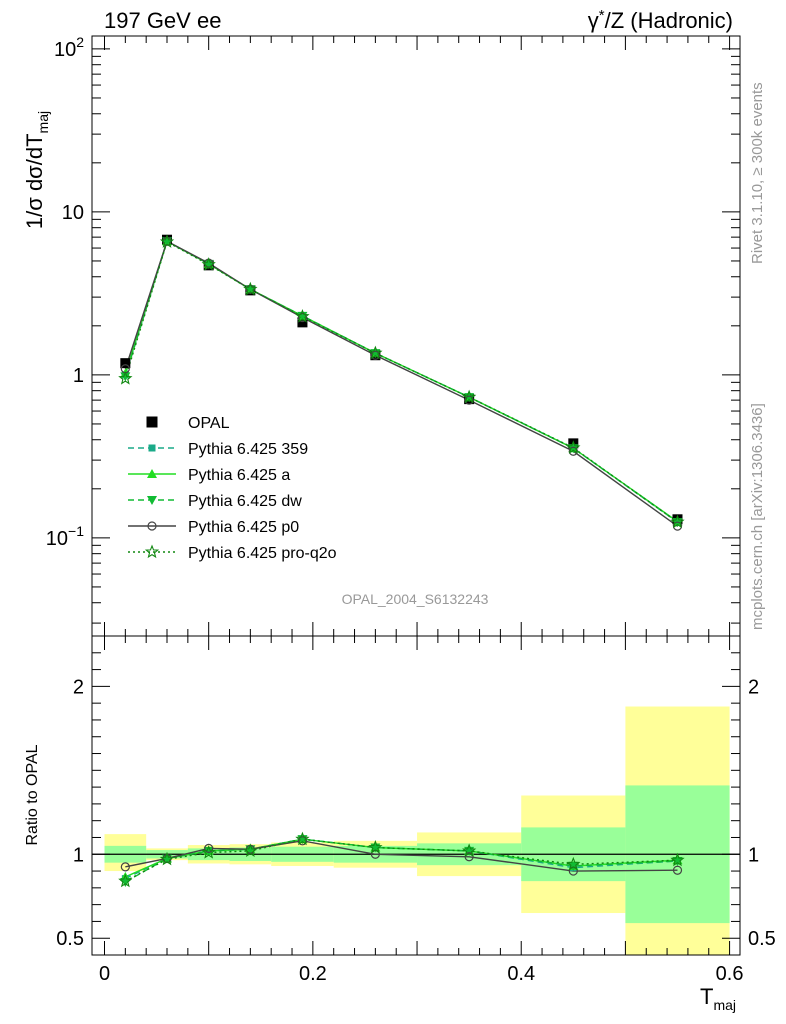 The height and width of the screenshot is (1024, 786). Describe the element at coordinates (706, 996) in the screenshot. I see `x-axis-label-main: T` at that location.